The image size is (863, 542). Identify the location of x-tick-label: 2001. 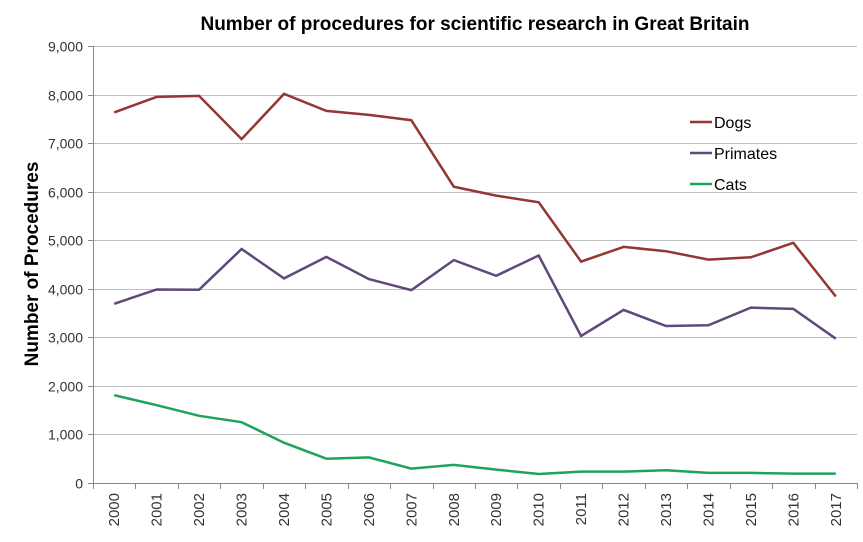
(157, 509).